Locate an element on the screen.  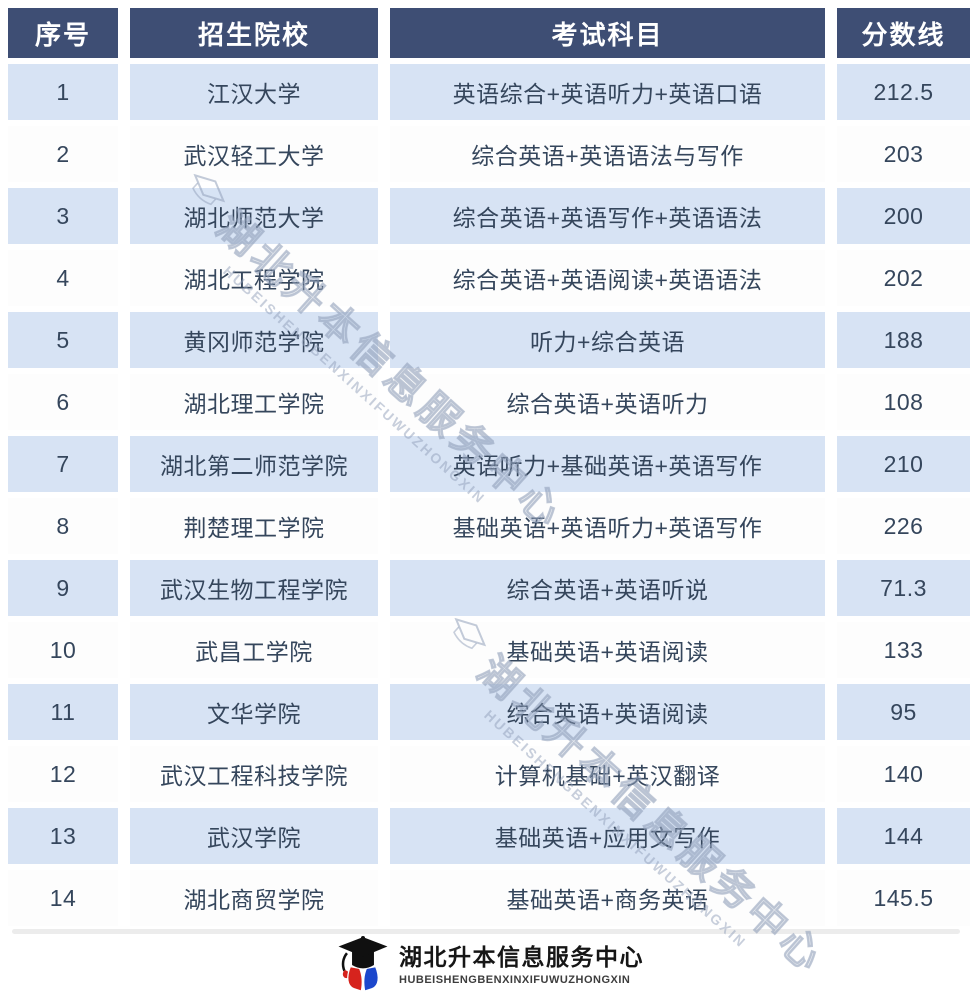
cell-school: 湖北工程学院 is located at coordinates (254, 278).